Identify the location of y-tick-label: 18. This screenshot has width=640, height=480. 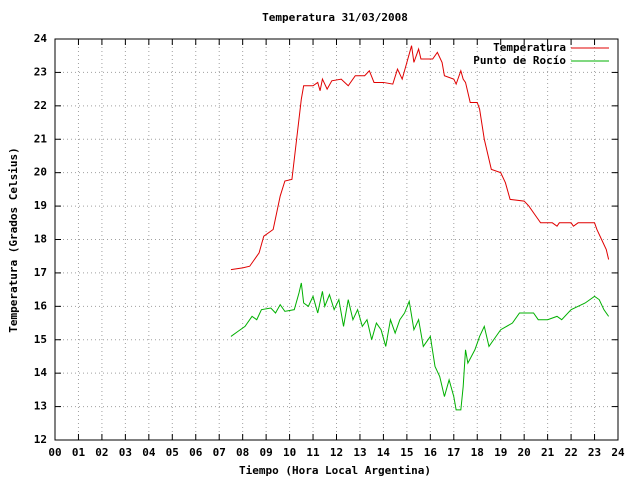
(40, 239).